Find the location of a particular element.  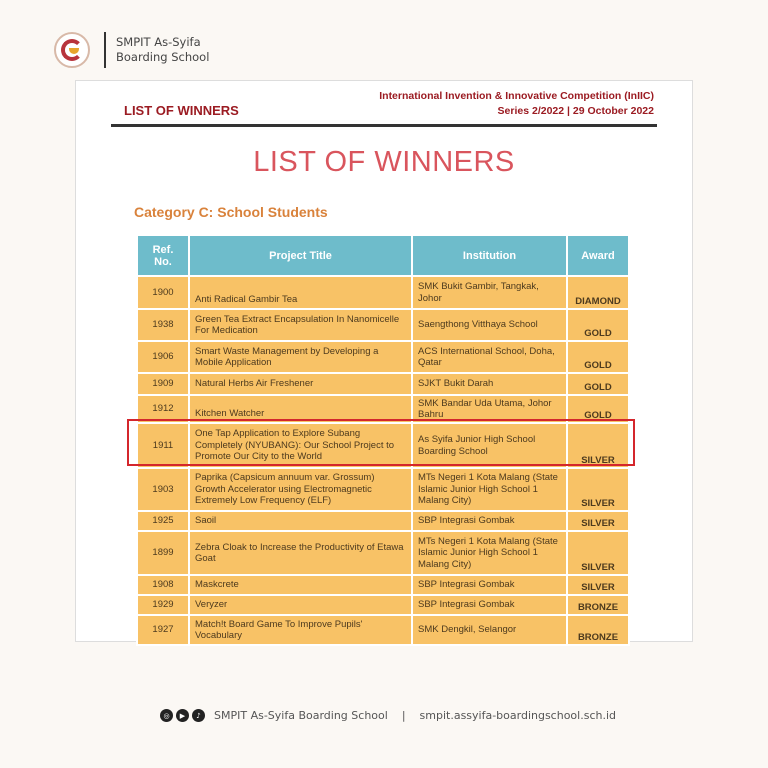

ref-cell: 1911 is located at coordinates (163, 445).